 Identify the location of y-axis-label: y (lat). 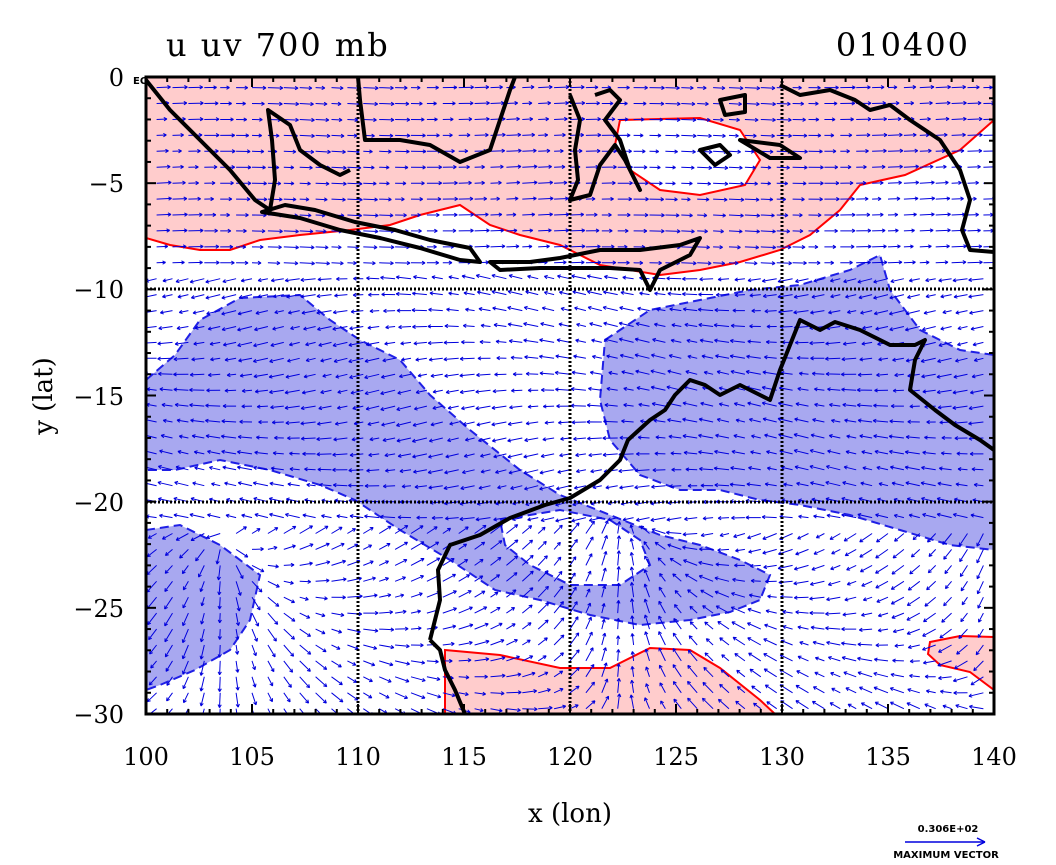
(44, 396).